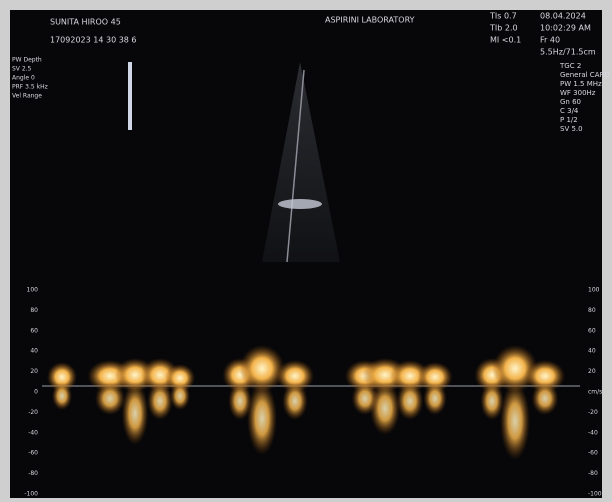 The image size is (612, 502). What do you see at coordinates (571, 129) in the screenshot?
I see `setting-line: SV 5.0` at bounding box center [571, 129].